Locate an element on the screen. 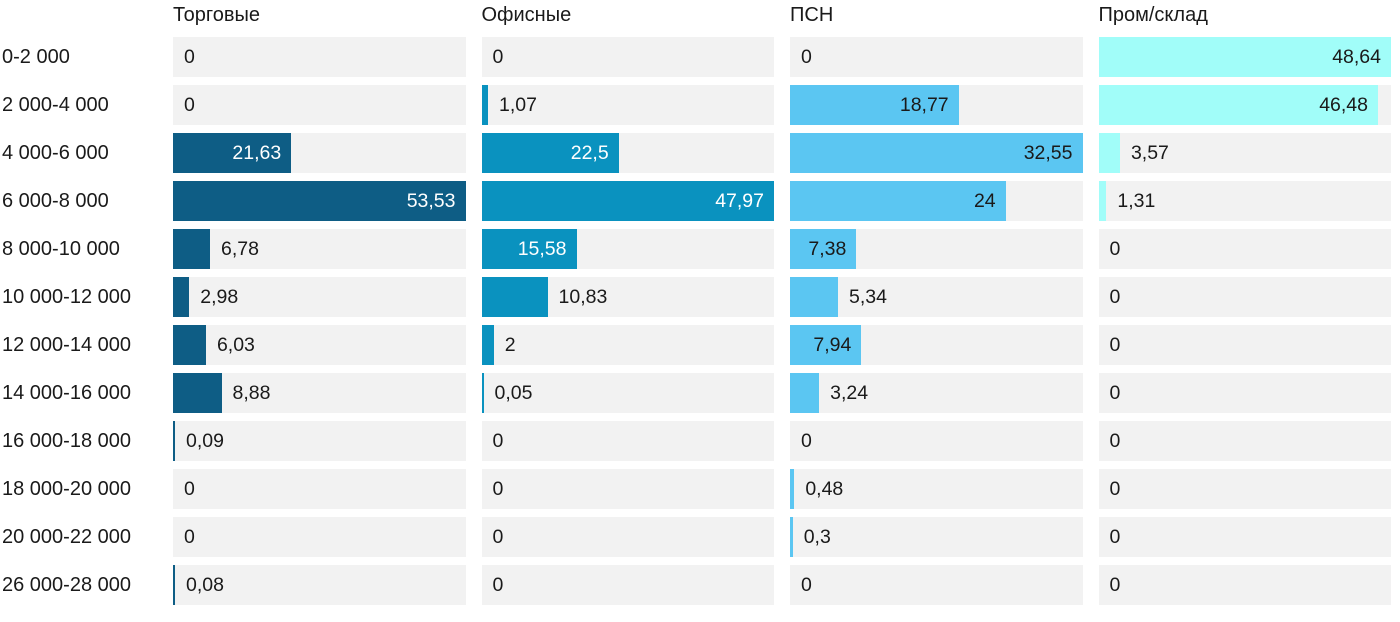 The width and height of the screenshot is (1400, 622). value-label: 10,83 is located at coordinates (583, 297).